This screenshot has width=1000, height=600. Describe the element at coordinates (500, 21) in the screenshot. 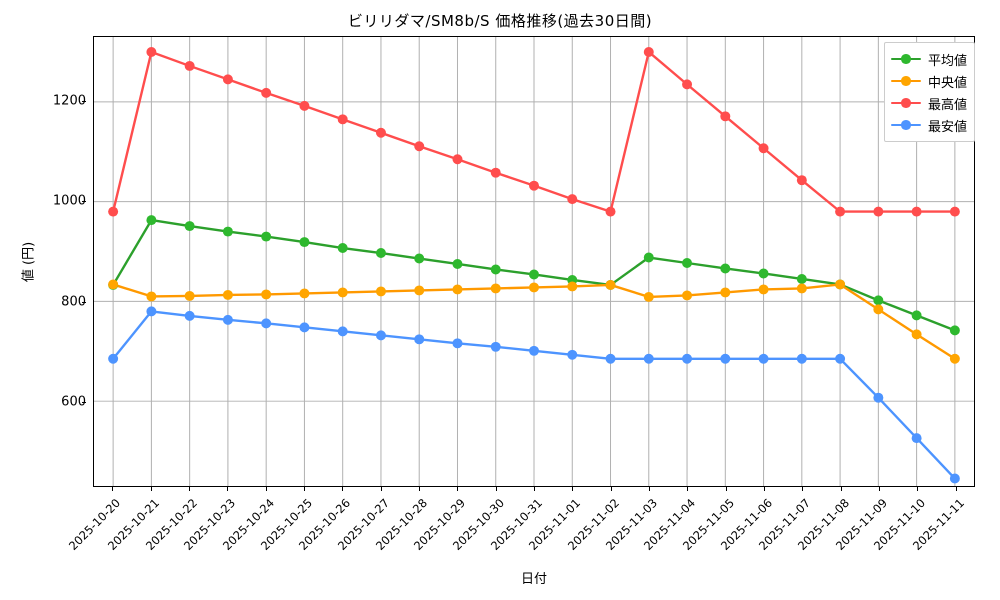

I see `chart-title: ビリリダマ/SM8b/S 価格推移(過去30日間)` at that location.